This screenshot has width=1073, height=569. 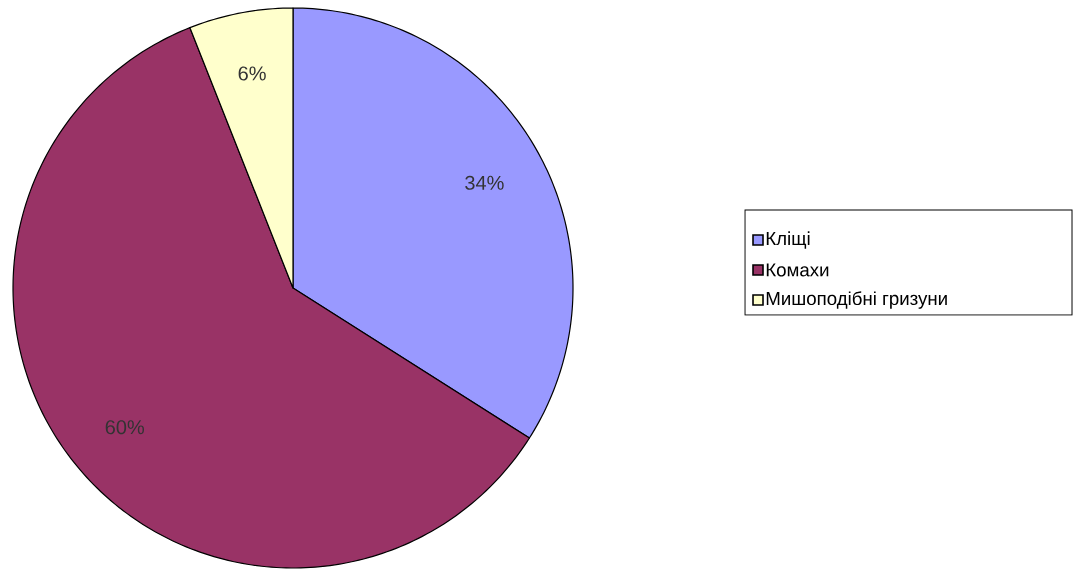 I want to click on legend-label: Кліщі, so click(x=788, y=240).